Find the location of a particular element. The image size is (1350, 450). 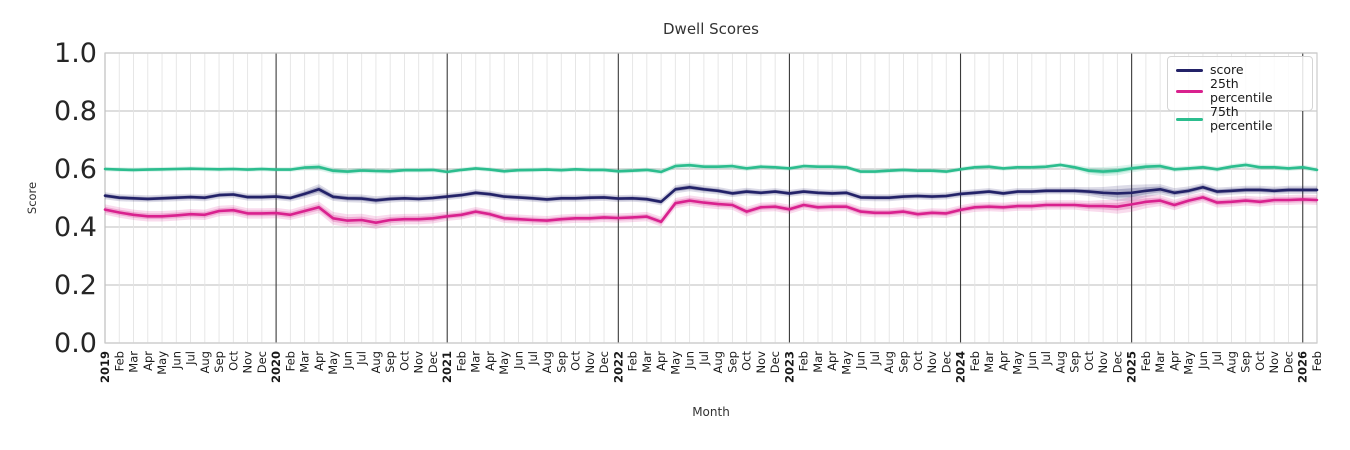

legend-item-25th-percentile: 25th percentile is located at coordinates (1240, 91).